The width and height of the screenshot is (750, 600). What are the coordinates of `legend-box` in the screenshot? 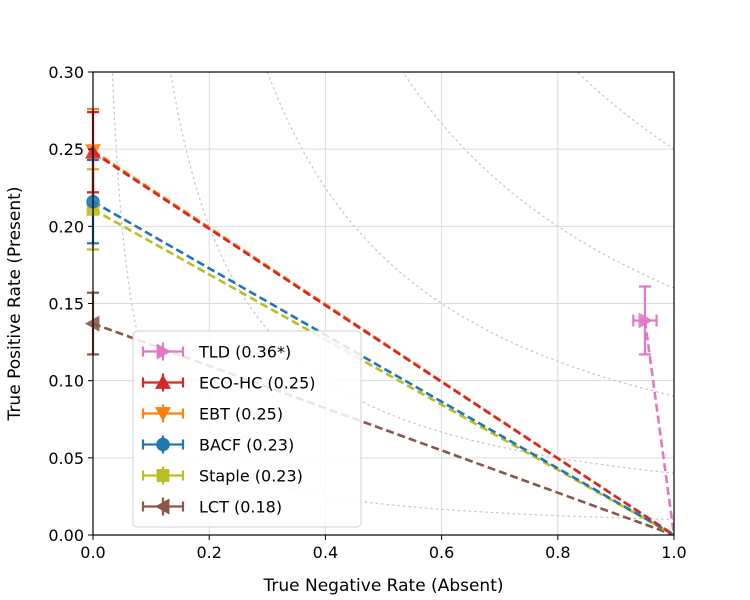 It's located at (247, 429).